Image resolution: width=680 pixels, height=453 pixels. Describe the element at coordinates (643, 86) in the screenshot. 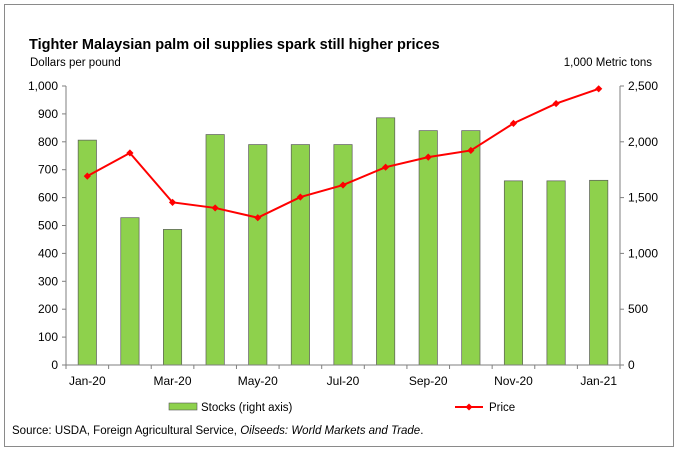

I see `right-tick-label: 2,500` at that location.